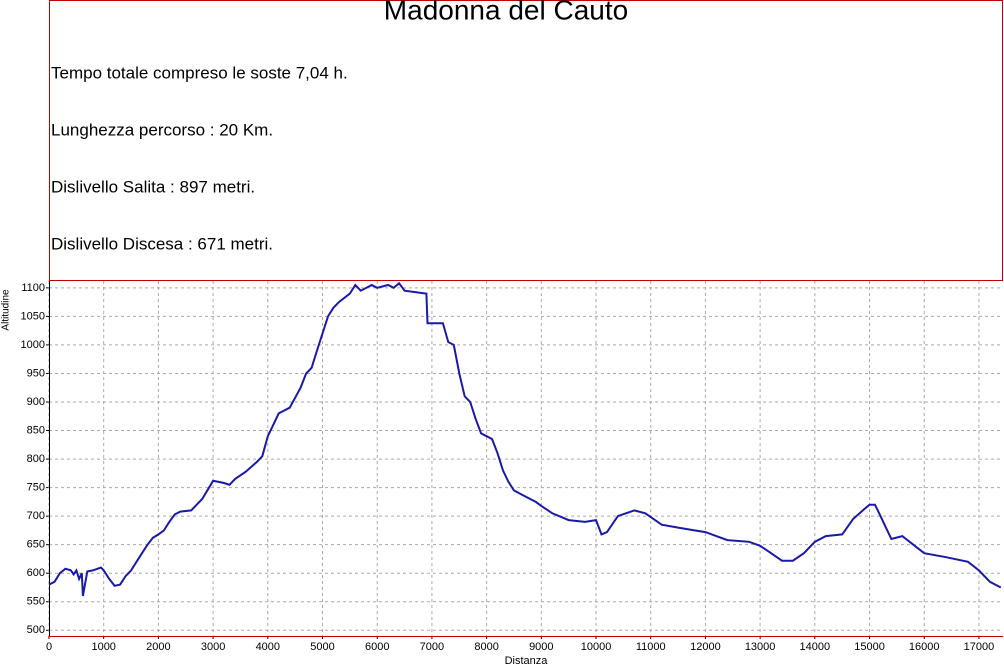 The height and width of the screenshot is (672, 1004). I want to click on x-tick-label: 7000, so click(432, 647).